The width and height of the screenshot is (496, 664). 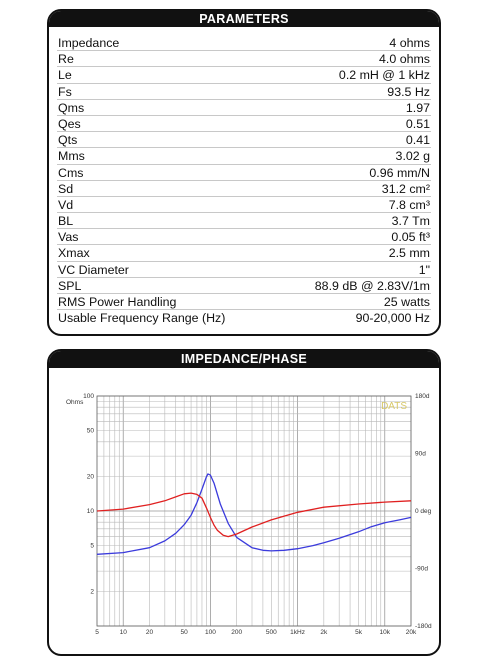 What do you see at coordinates (88, 396) in the screenshot?
I see `y-tick-label: 100` at bounding box center [88, 396].